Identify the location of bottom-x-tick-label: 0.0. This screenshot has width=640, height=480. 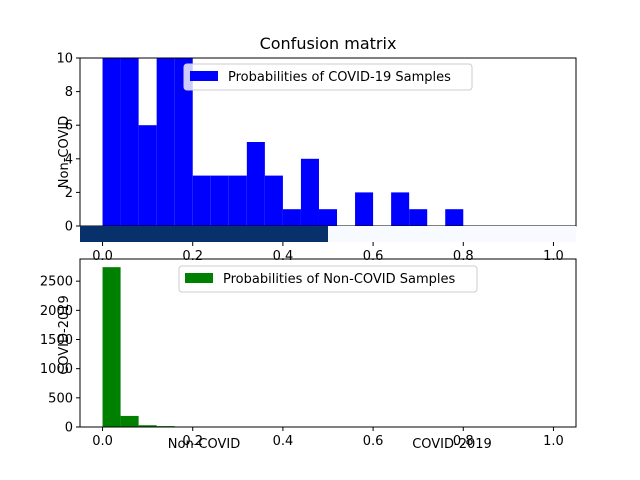
(102, 441).